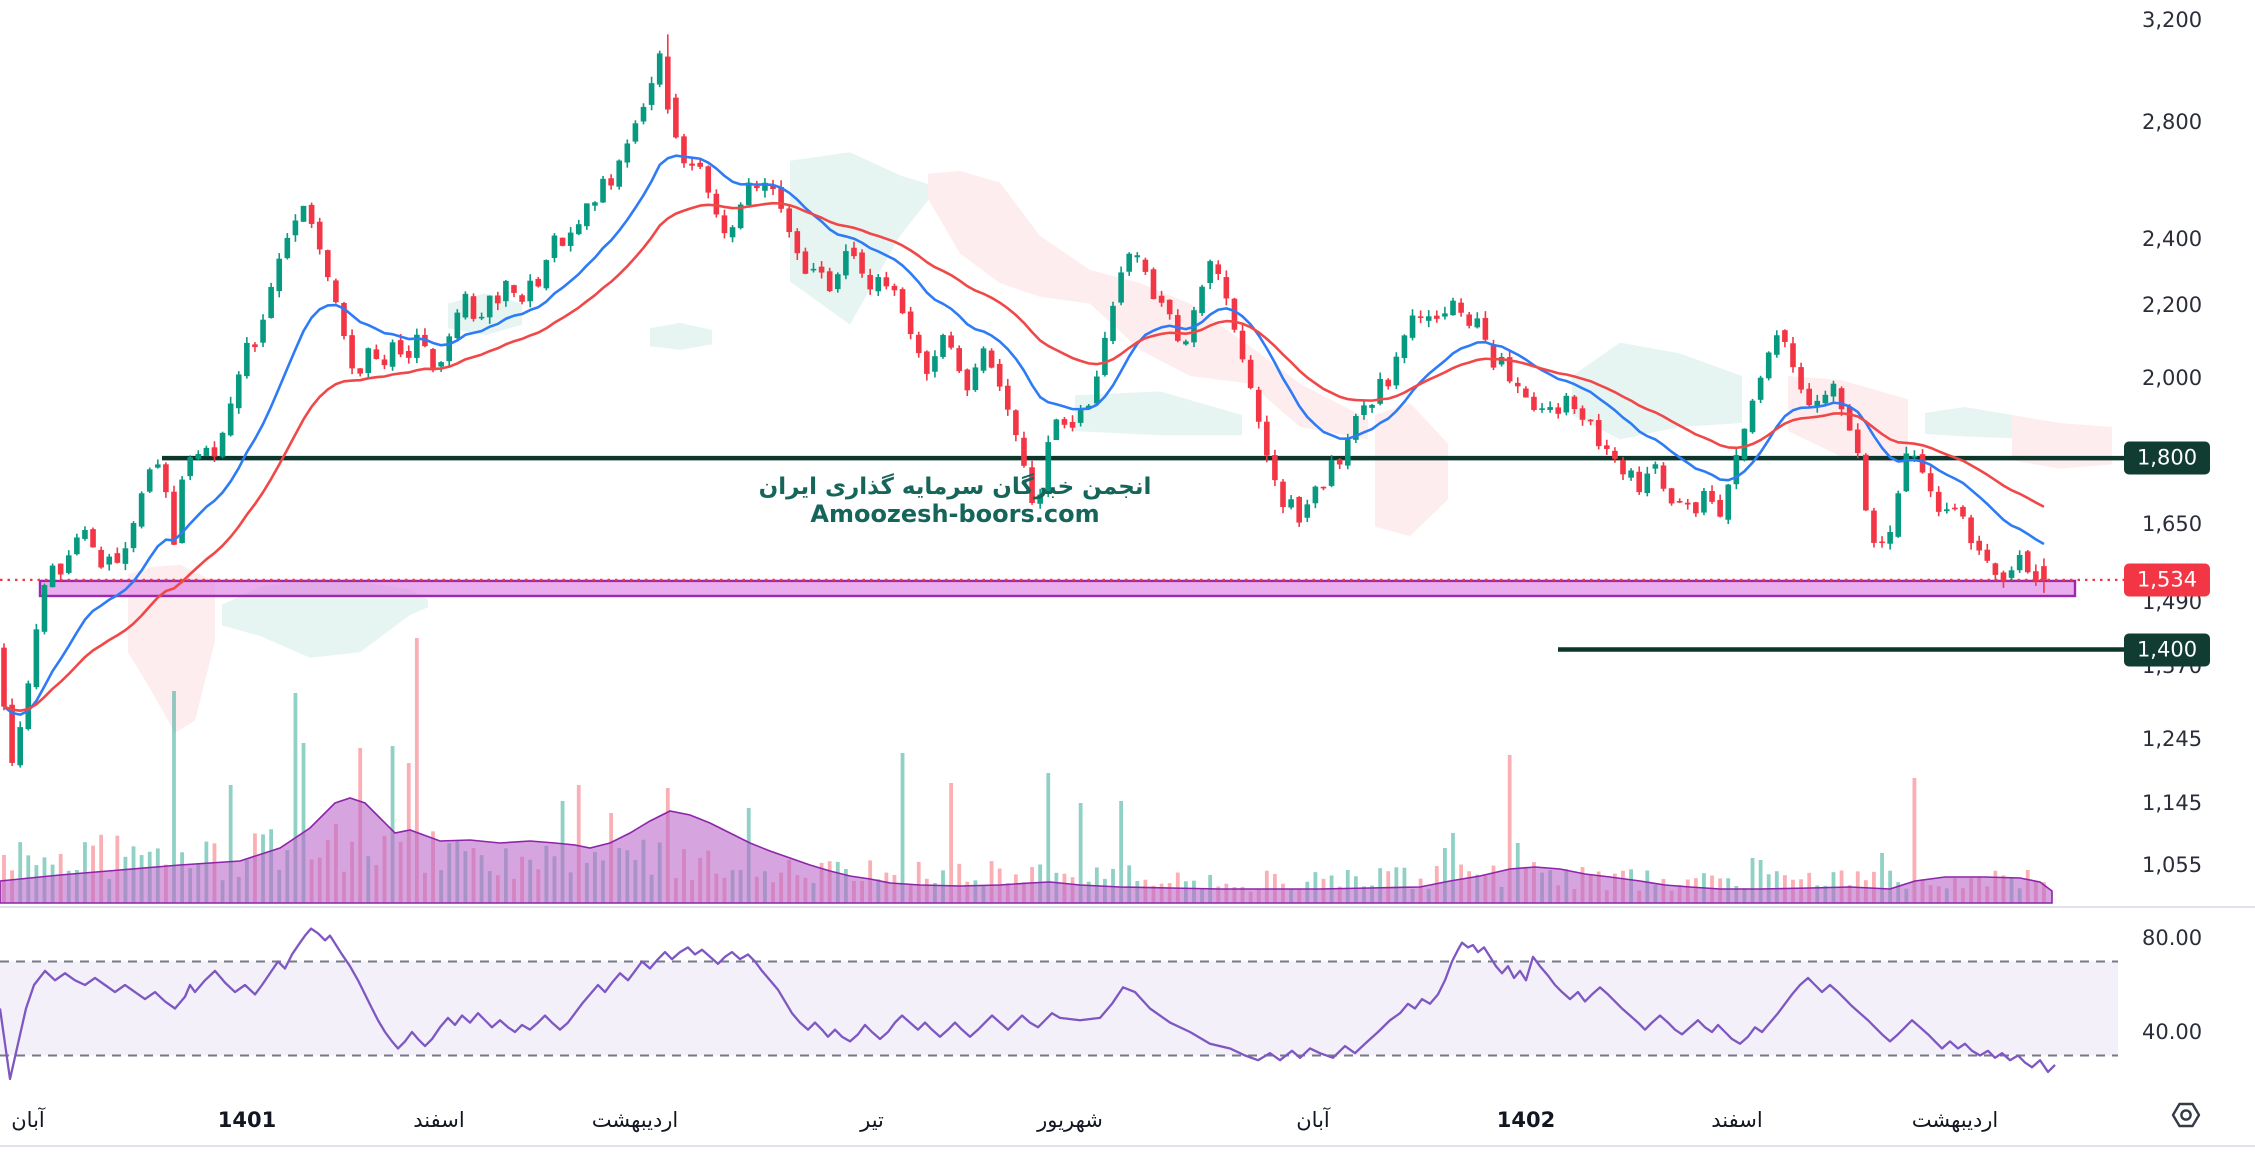  I want to click on cloud-bear, so click(1411, 470).